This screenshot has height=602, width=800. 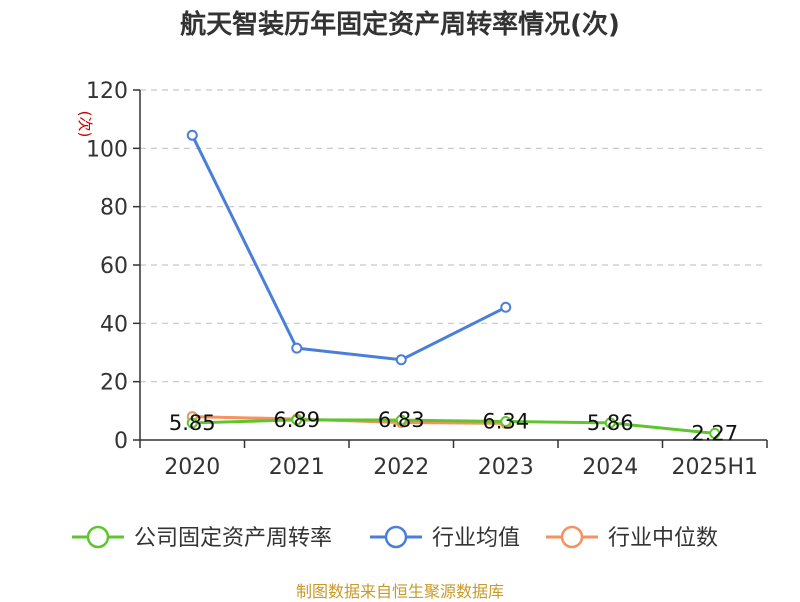 I want to click on x-tick-label: 2021, so click(x=297, y=467).